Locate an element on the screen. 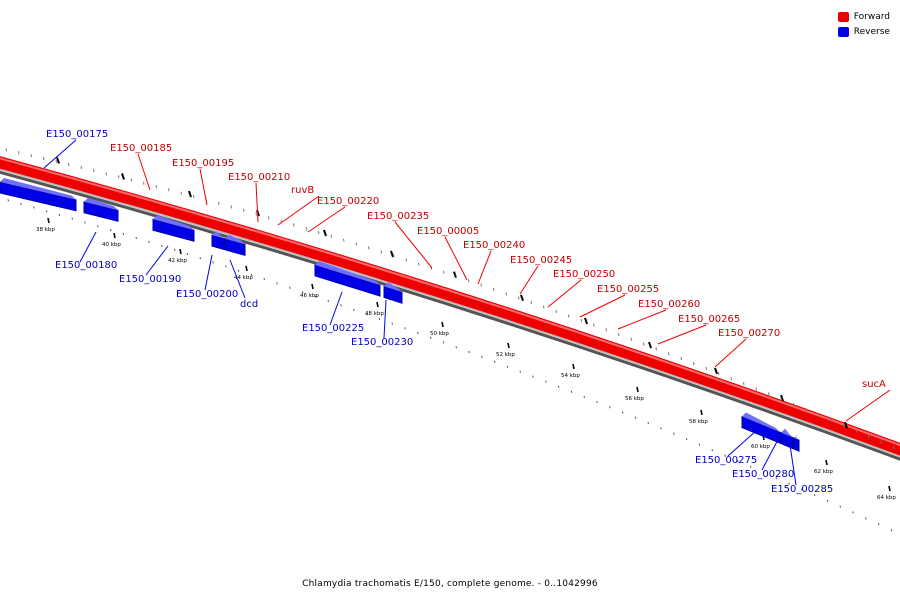  forward-gene-label: E150_00235 is located at coordinates (398, 216).